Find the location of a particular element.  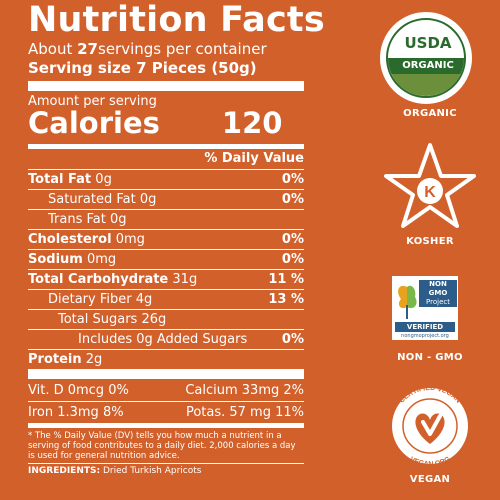

nutrient-row-sodium: Sodium 0mg 0% is located at coordinates (166, 259).